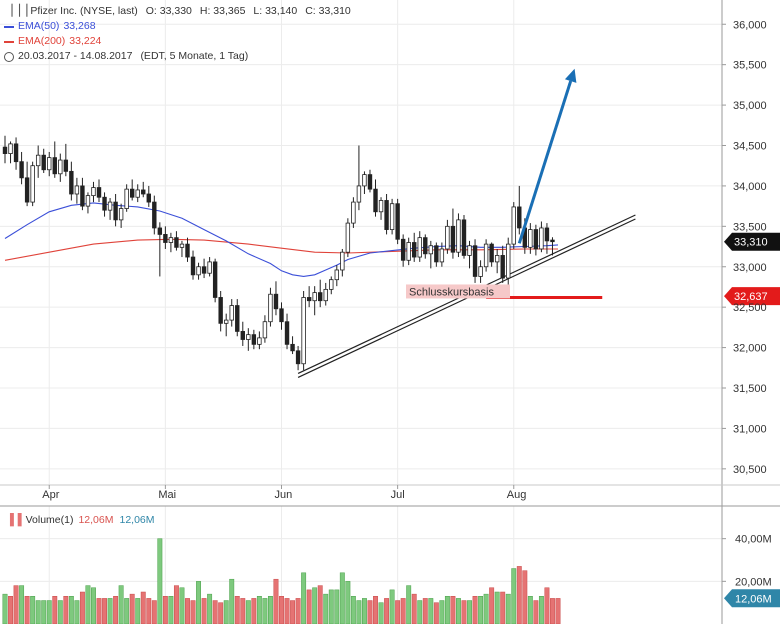  I want to click on time-tick-label: Apr, so click(50, 495).